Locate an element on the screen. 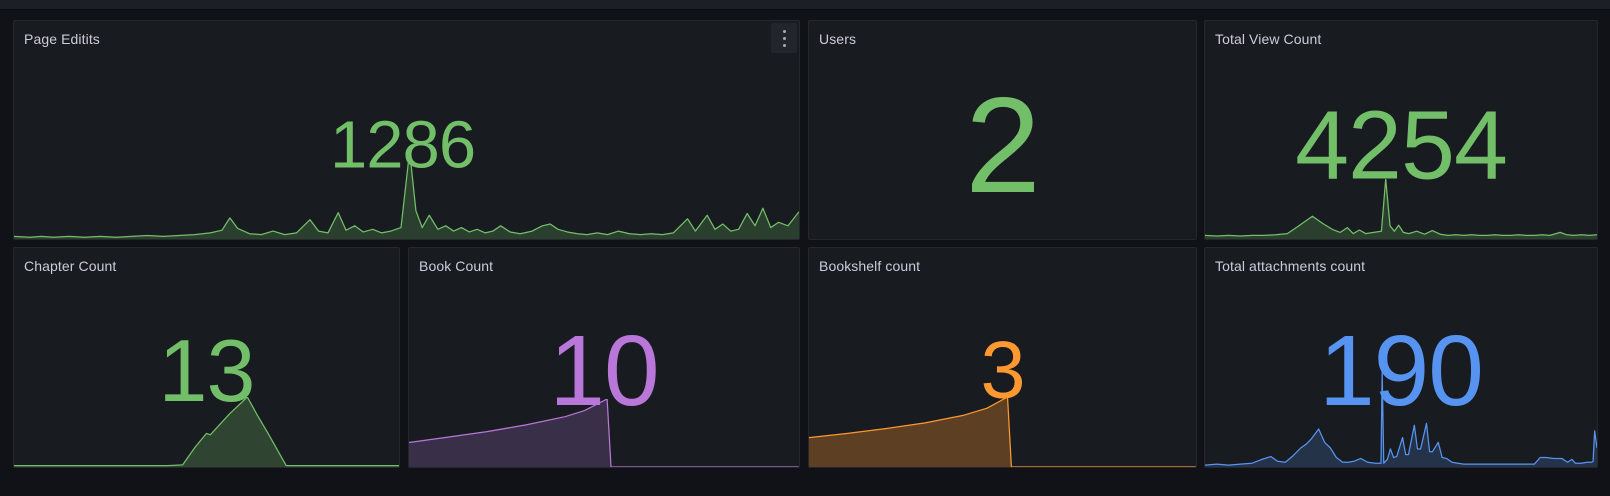  panel-title: Chapter Count is located at coordinates (70, 266).